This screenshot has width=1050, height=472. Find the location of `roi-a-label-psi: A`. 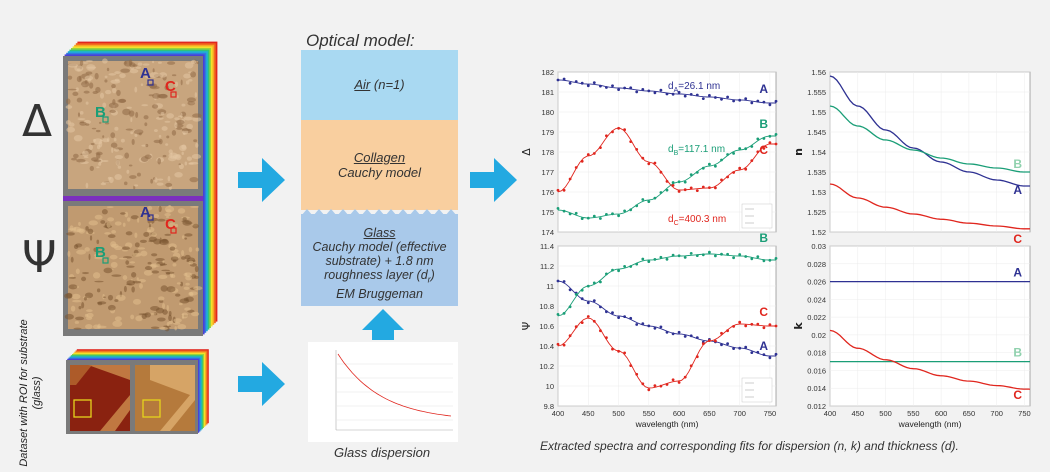

roi-a-label-psi: A is located at coordinates (145, 212).